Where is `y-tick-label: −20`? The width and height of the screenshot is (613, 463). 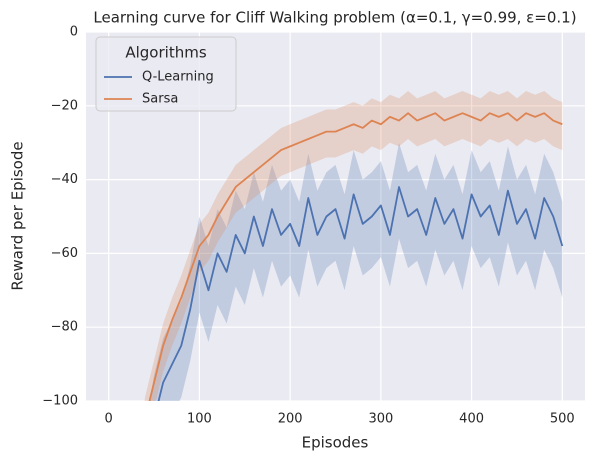
y-tick-label: −20 is located at coordinates (64, 105).